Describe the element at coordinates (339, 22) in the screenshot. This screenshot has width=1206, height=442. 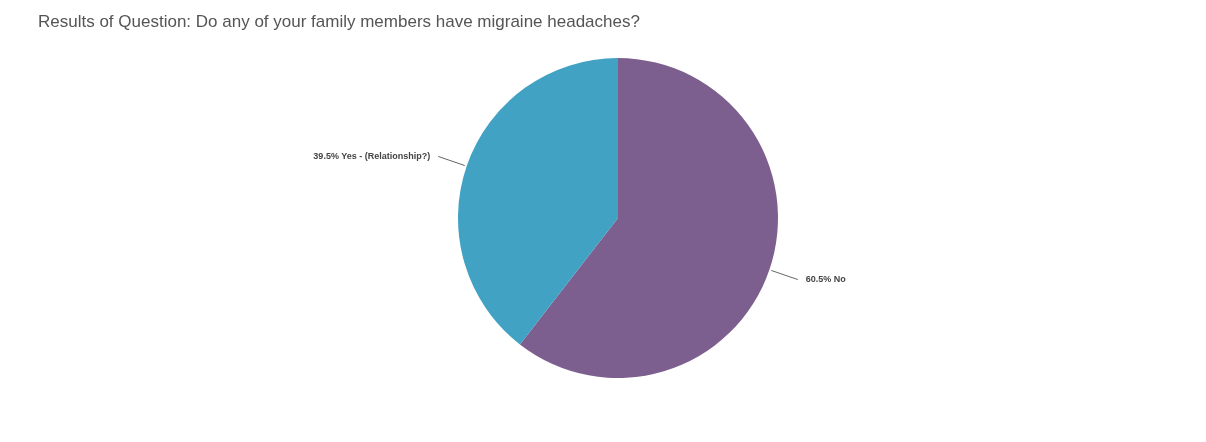
I see `chart-title: Results of Question: Do any of your family members have migraine headaches?` at that location.